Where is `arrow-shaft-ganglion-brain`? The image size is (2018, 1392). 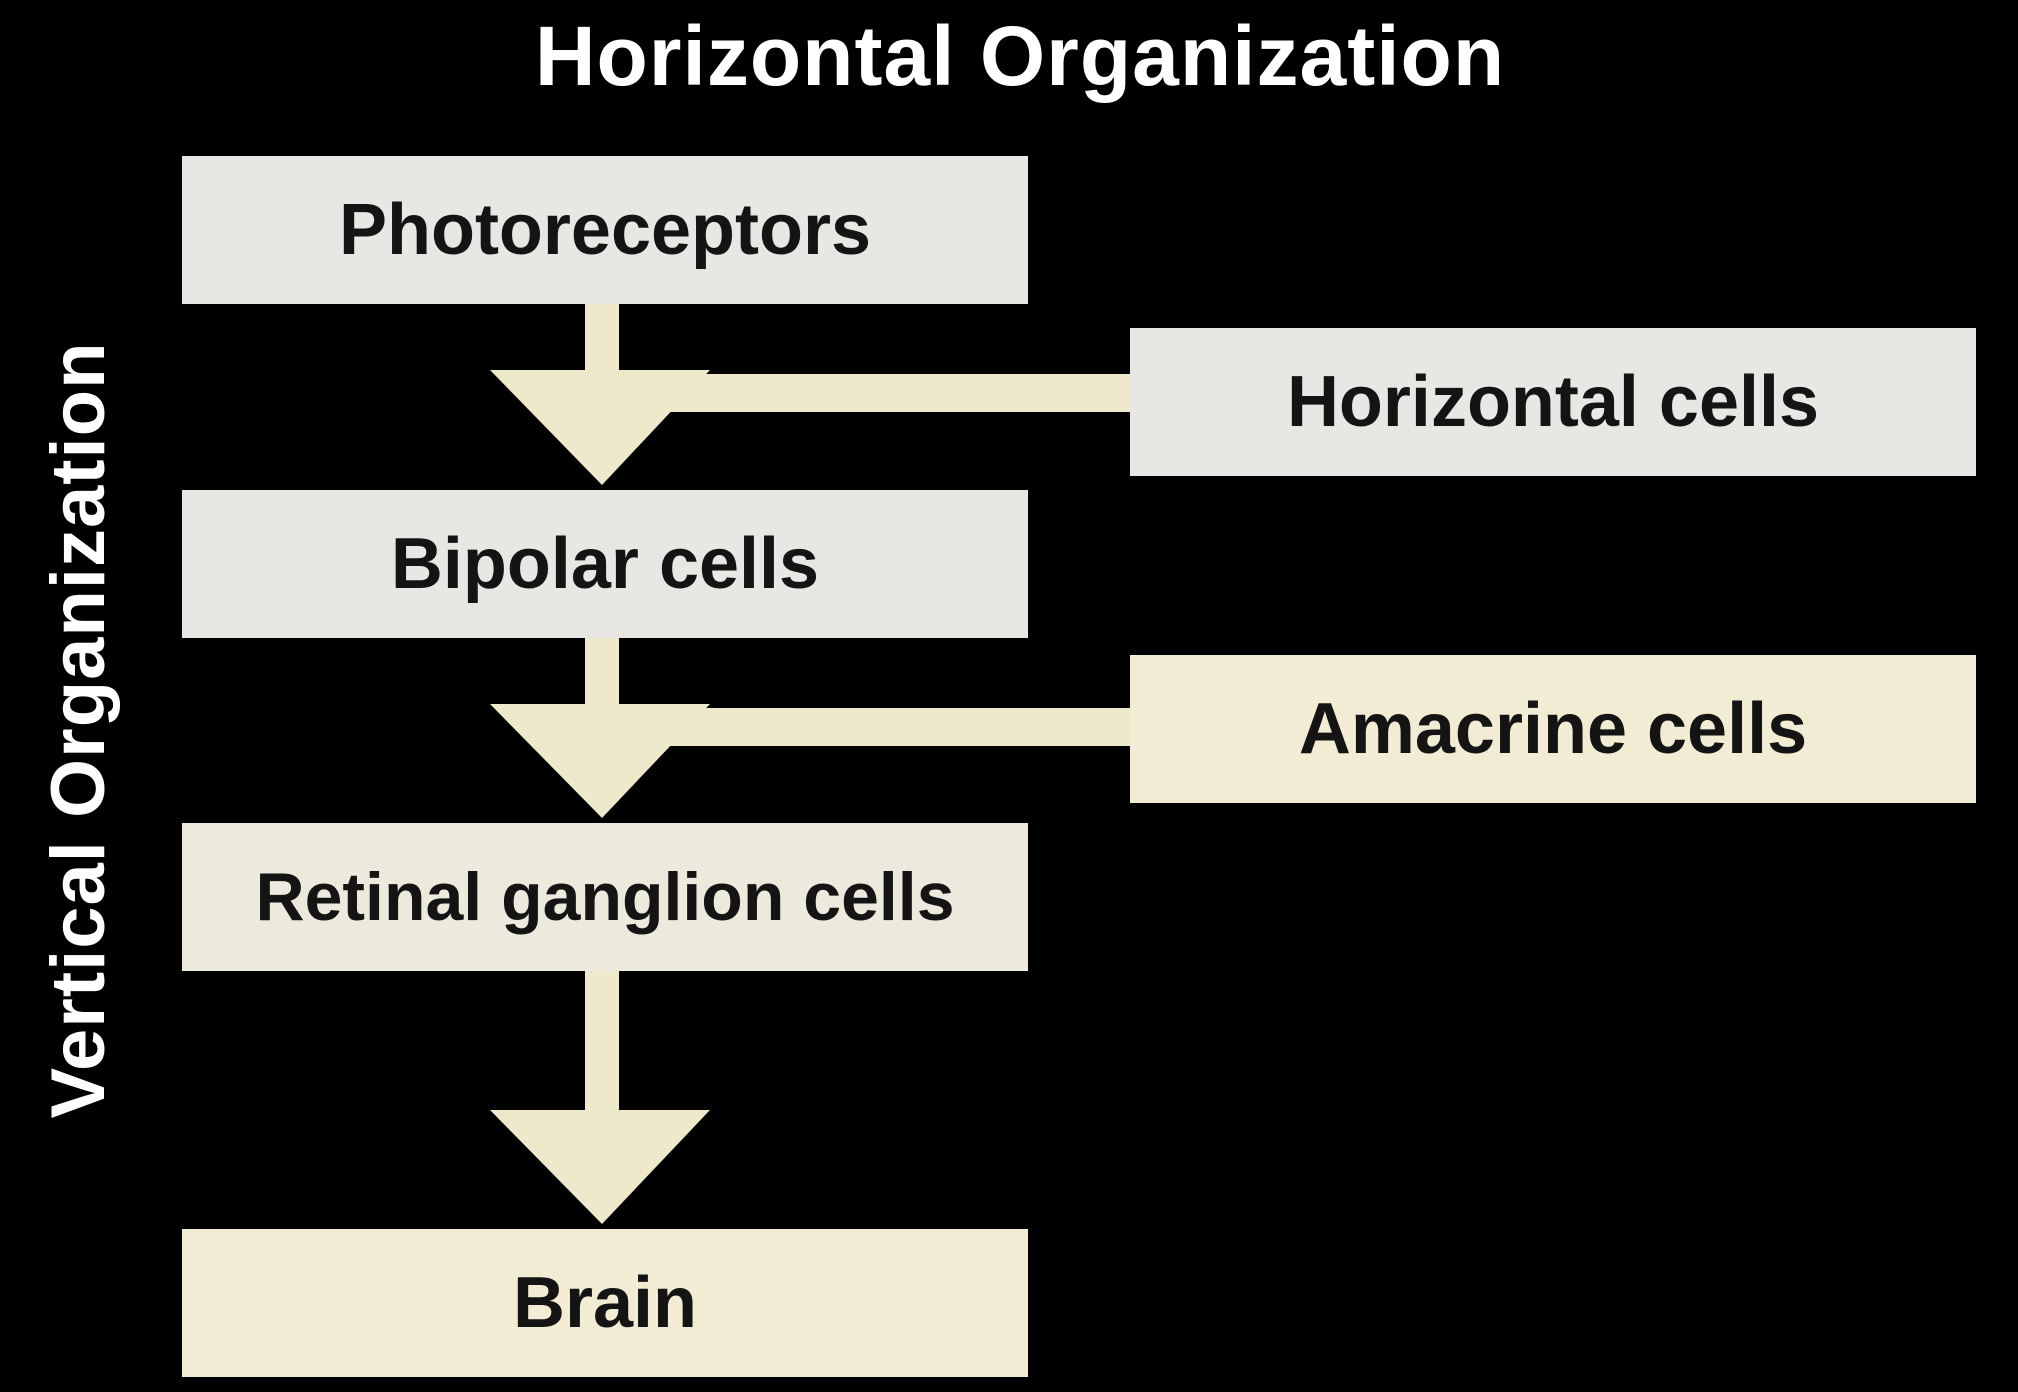 arrow-shaft-ganglion-brain is located at coordinates (602, 1043).